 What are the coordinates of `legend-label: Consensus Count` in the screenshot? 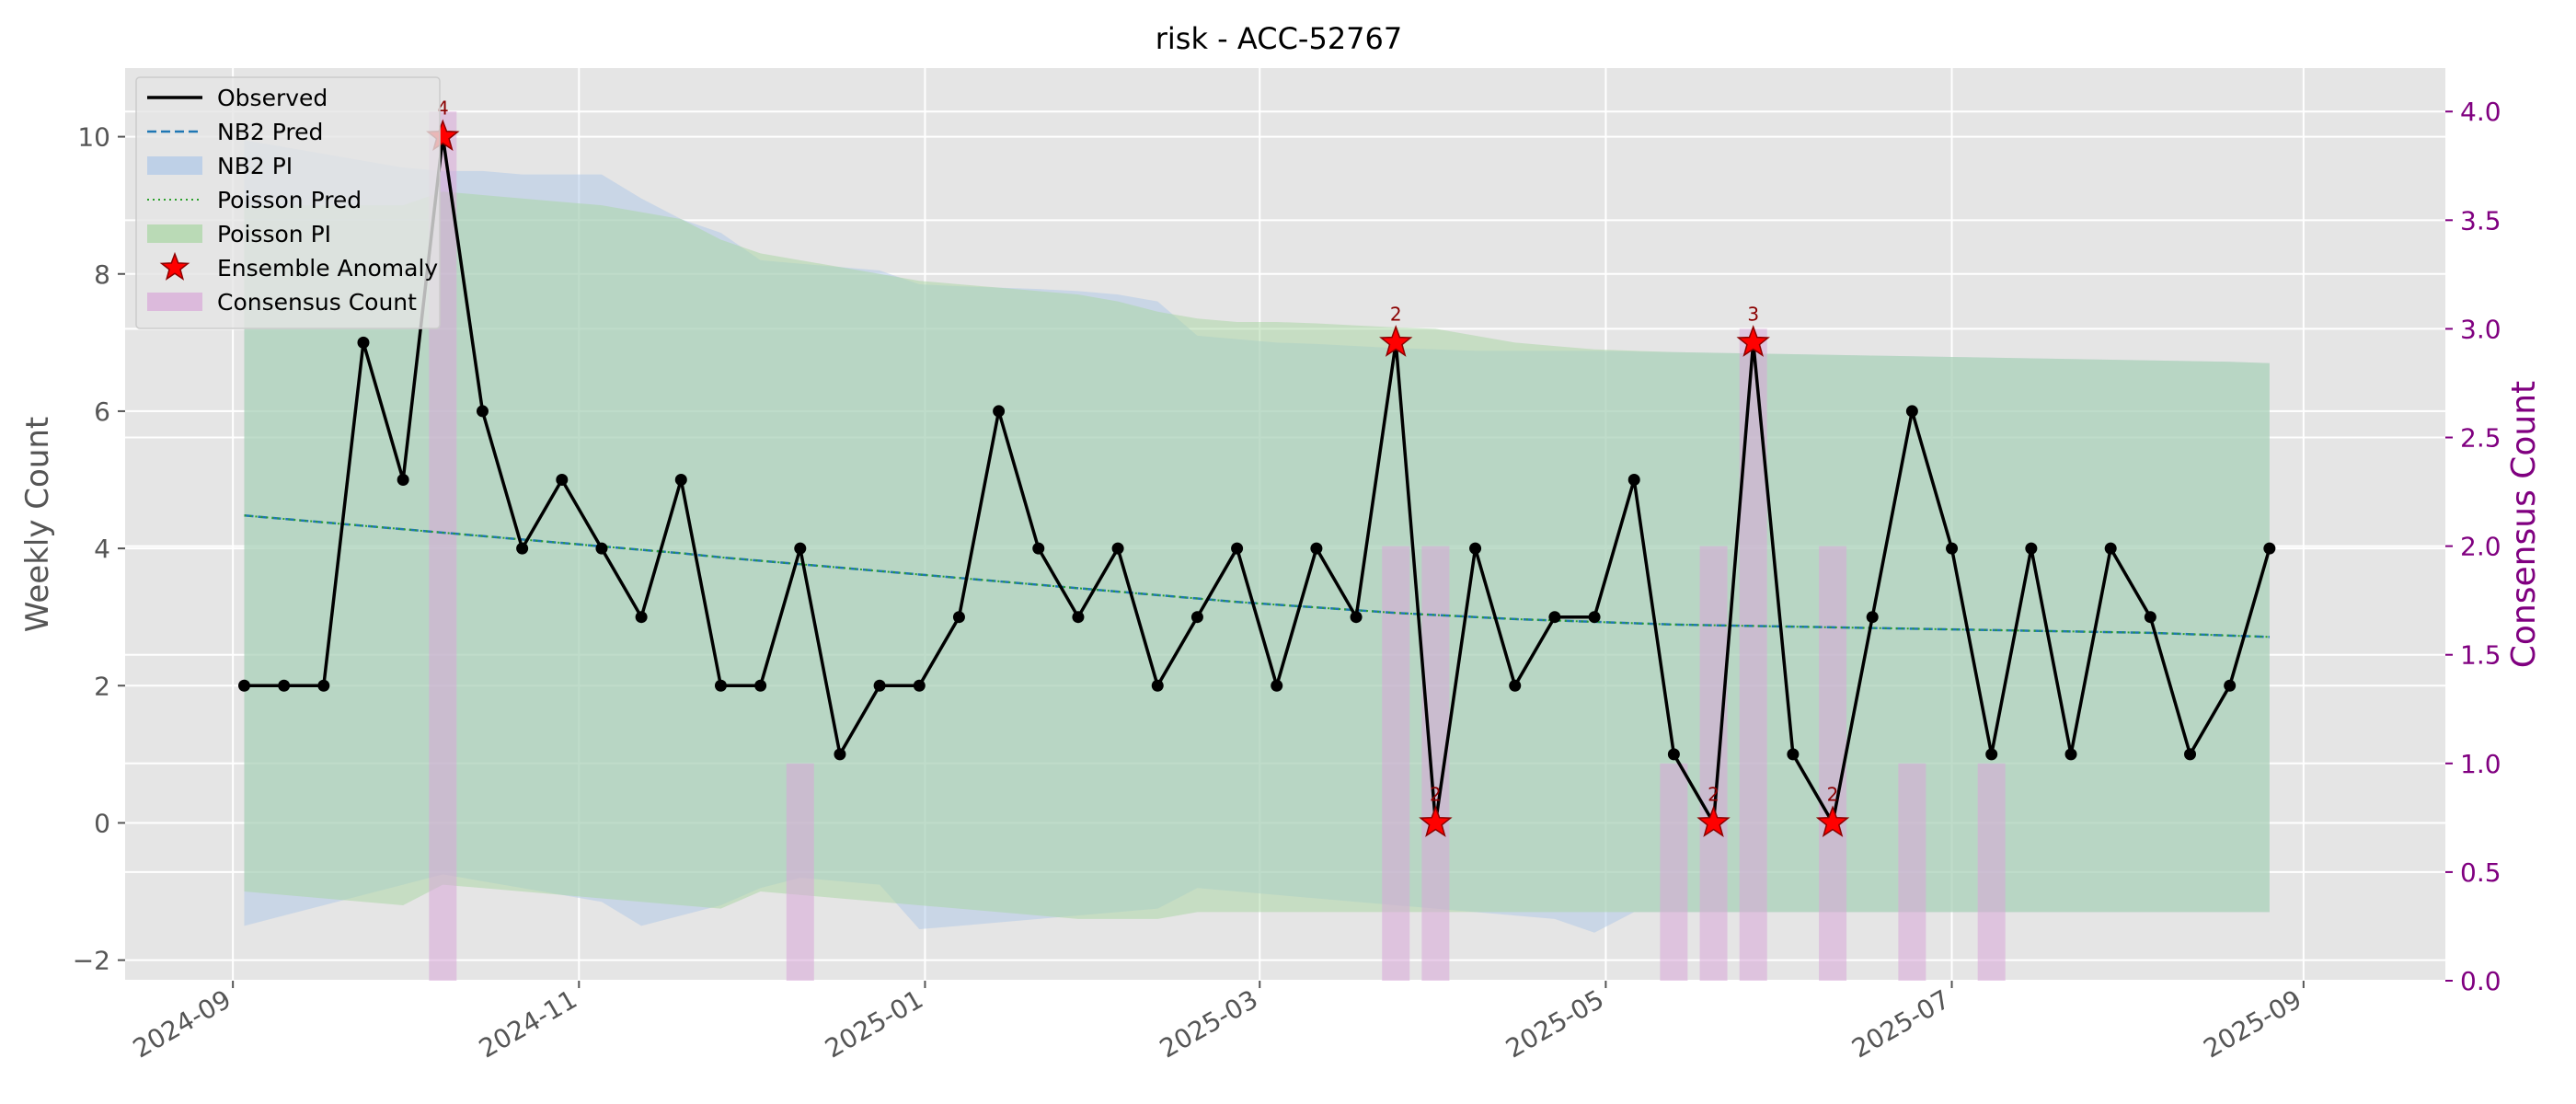 It's located at (317, 302).